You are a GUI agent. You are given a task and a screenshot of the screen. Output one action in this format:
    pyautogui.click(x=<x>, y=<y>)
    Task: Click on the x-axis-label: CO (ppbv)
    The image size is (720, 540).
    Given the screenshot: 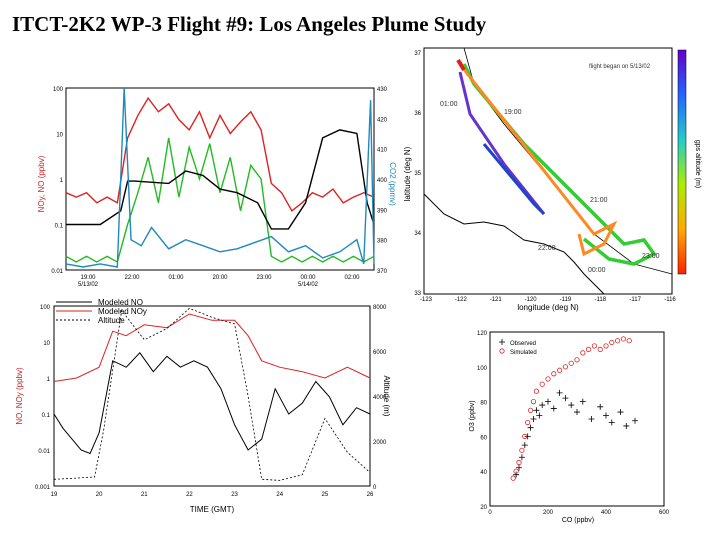 What is the action you would take?
    pyautogui.click(x=578, y=520)
    